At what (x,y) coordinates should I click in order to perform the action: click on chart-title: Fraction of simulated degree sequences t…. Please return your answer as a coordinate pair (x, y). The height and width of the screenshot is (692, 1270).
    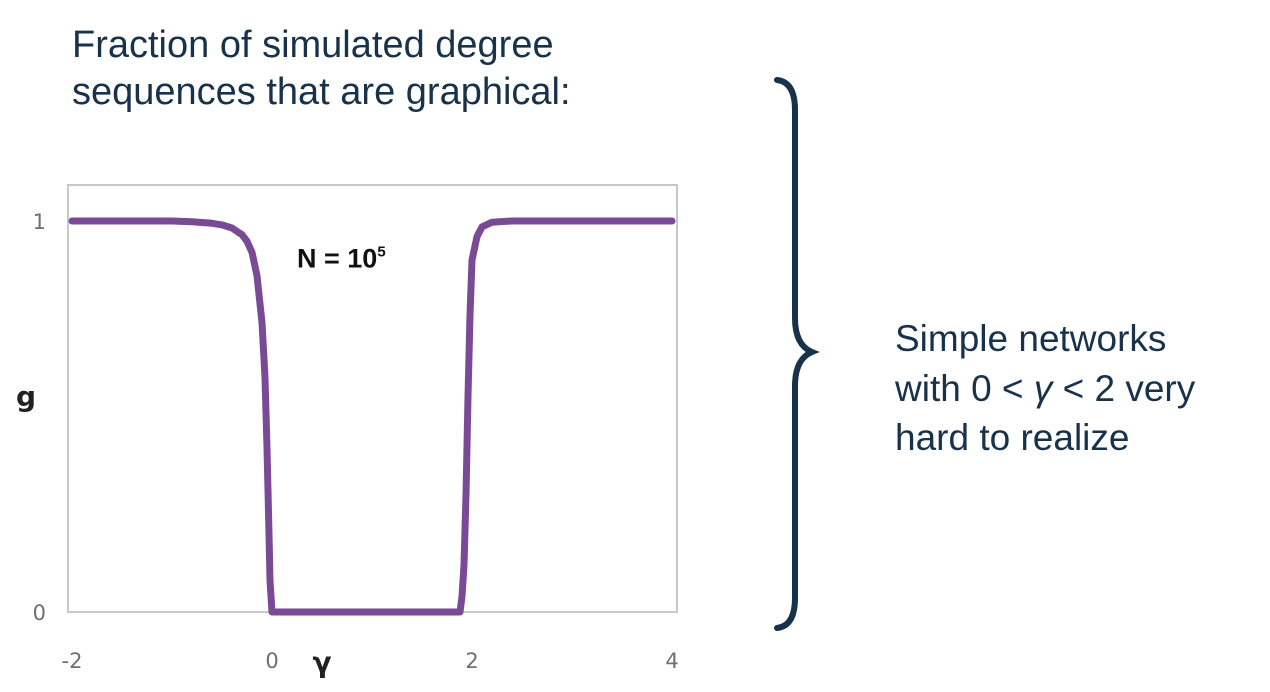
    Looking at the image, I should click on (422, 69).